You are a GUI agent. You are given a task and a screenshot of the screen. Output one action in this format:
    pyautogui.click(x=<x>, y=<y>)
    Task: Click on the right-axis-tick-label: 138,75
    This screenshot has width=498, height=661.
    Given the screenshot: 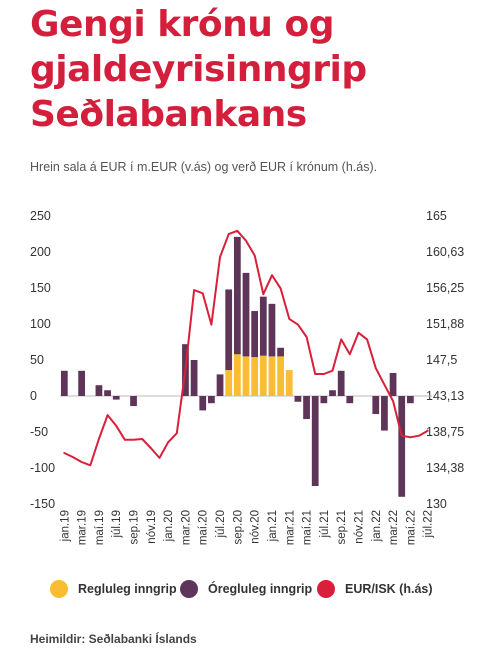 What is the action you would take?
    pyautogui.click(x=445, y=432)
    